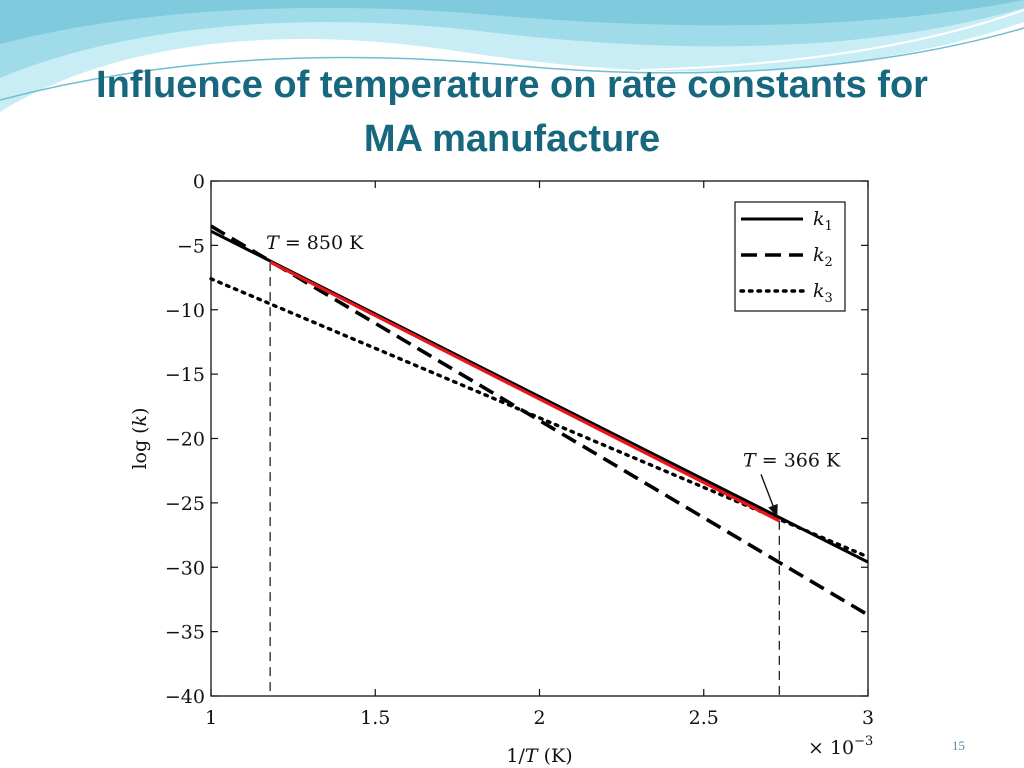 The image size is (1024, 768). Describe the element at coordinates (512, 139) in the screenshot. I see `slide-title-line-2: MA manufacture` at that location.